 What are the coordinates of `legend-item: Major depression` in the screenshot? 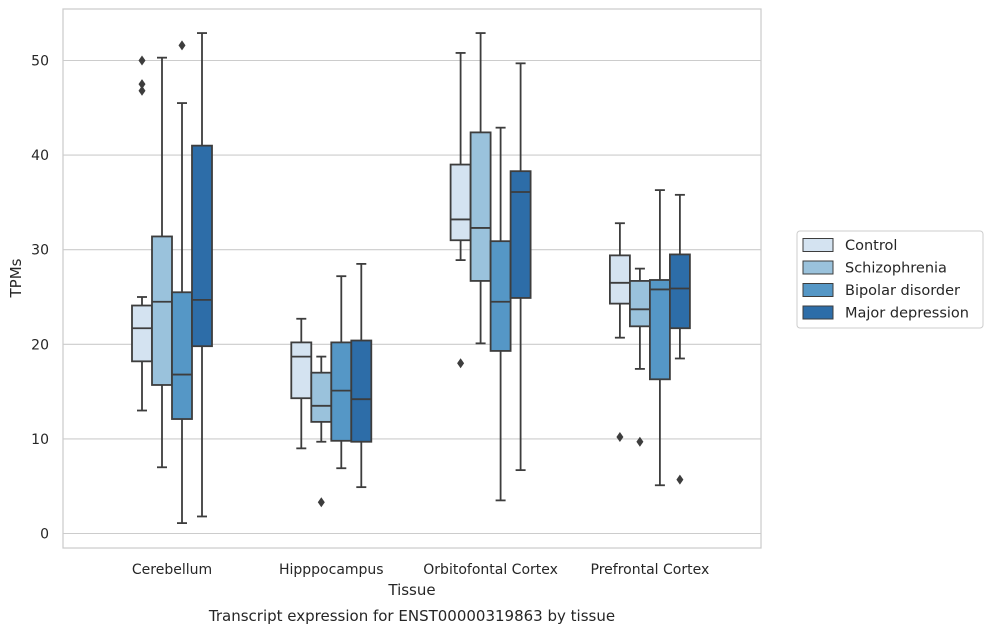 It's located at (885, 313).